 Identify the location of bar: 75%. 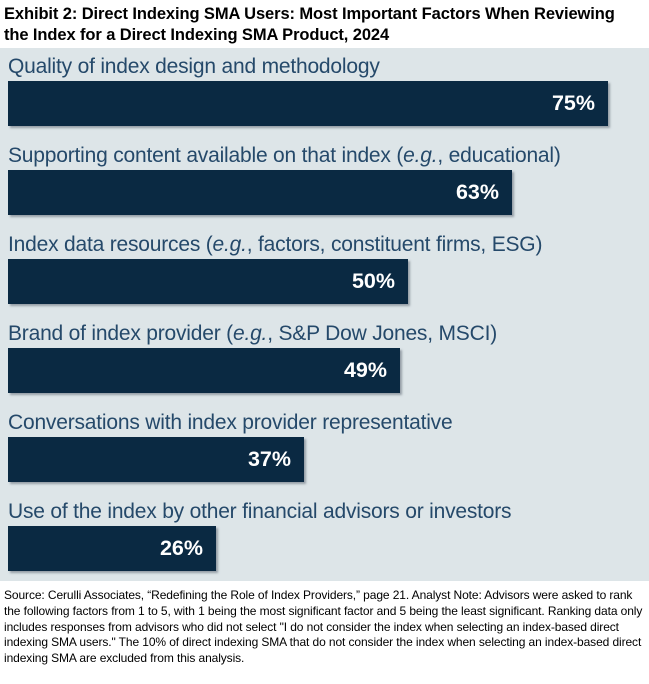
(308, 103).